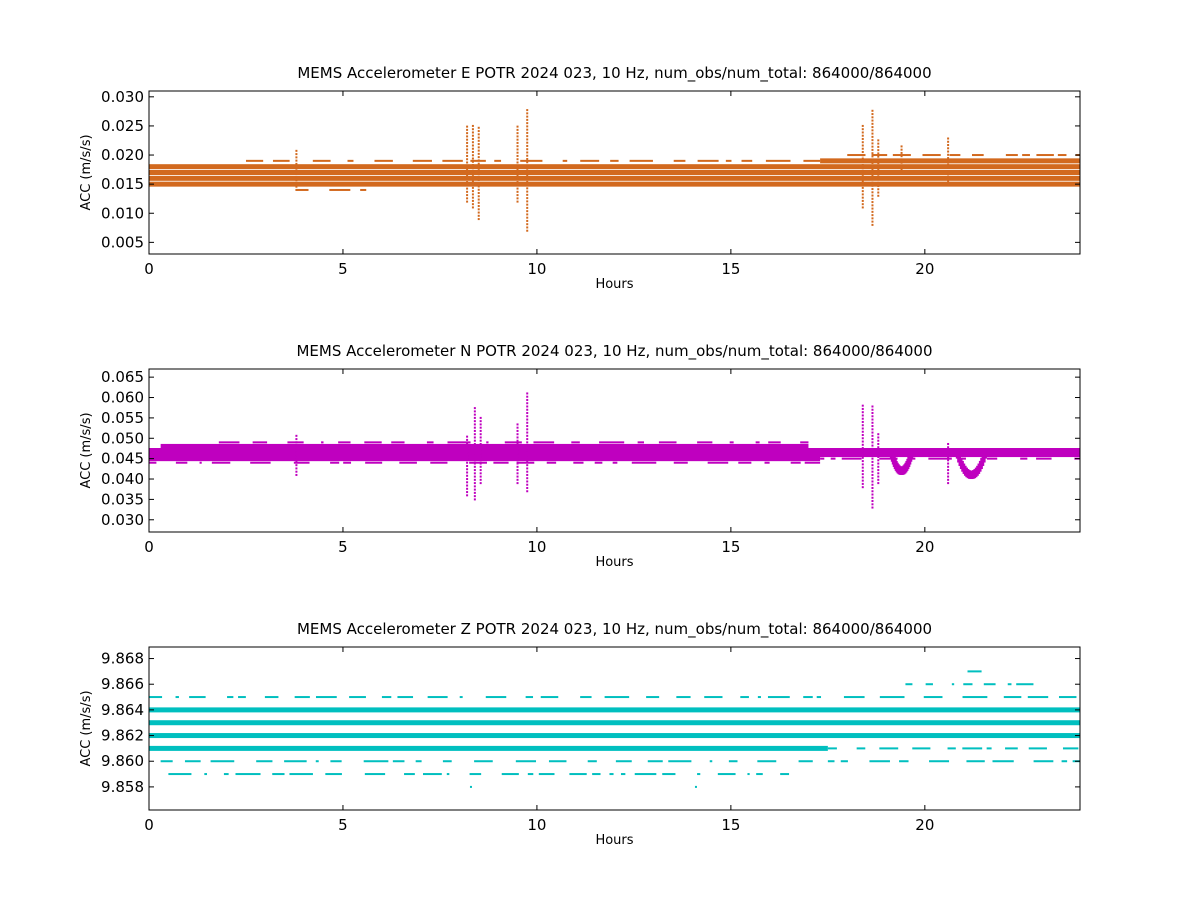 The height and width of the screenshot is (900, 1200). What do you see at coordinates (122, 438) in the screenshot?
I see `y-tick-label: 0.050` at bounding box center [122, 438].